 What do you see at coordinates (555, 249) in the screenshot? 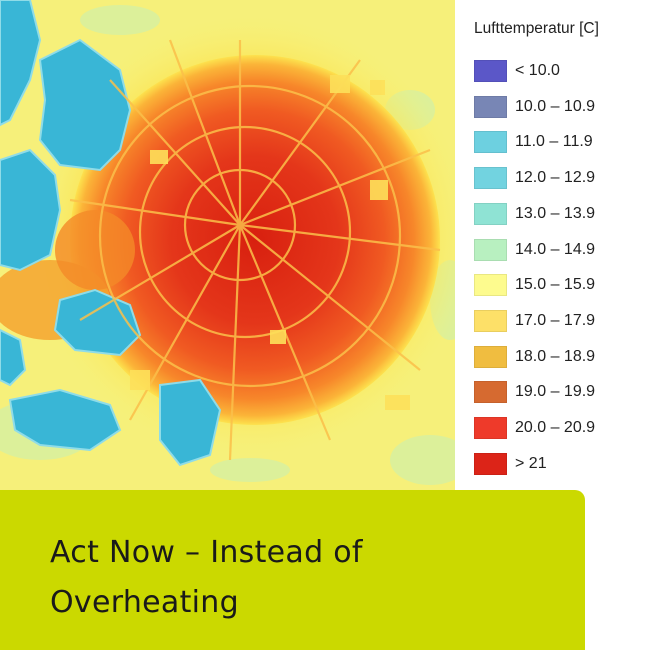
I see `legend-label: 14.0 – 14.9` at bounding box center [555, 249].